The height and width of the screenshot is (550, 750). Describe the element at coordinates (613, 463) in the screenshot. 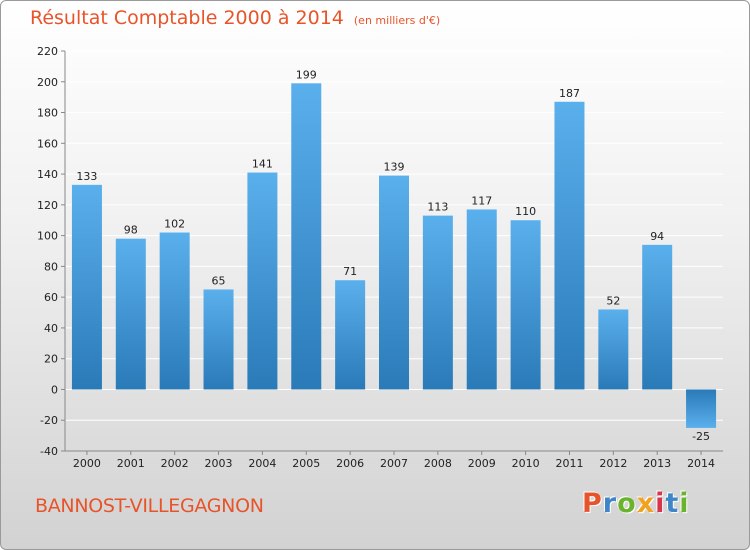

I see `x-tick-label: 2012` at that location.